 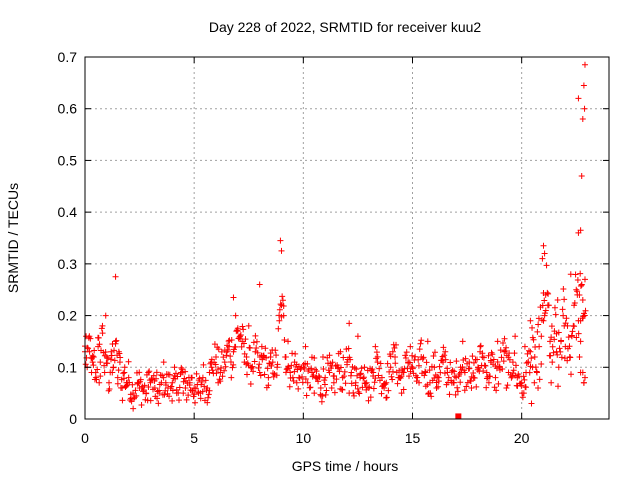 I want to click on y-tick-label: 0.4, so click(x=68, y=212).